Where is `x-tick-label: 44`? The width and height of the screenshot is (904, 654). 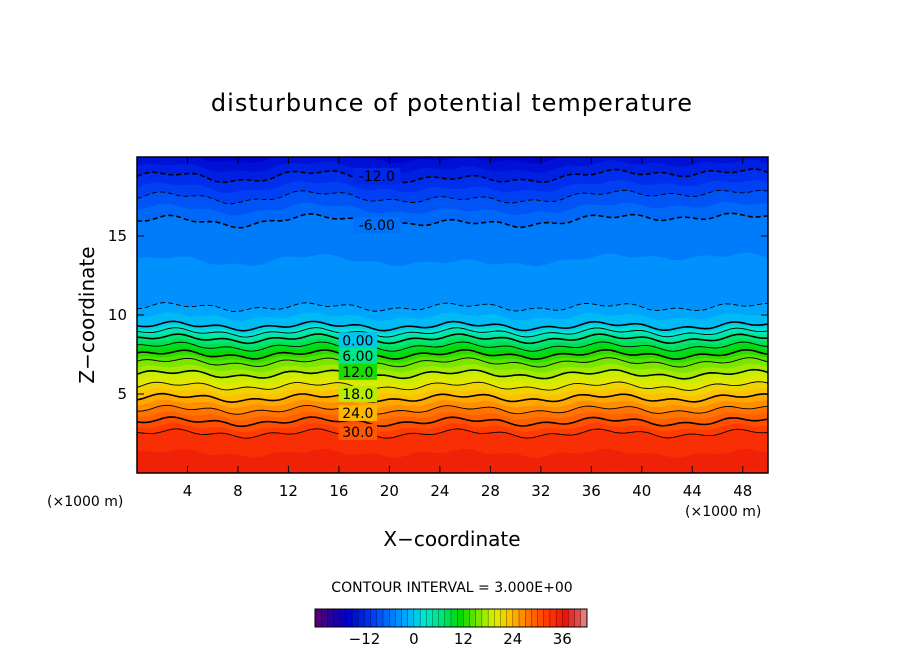 x-tick-label: 44 is located at coordinates (692, 491).